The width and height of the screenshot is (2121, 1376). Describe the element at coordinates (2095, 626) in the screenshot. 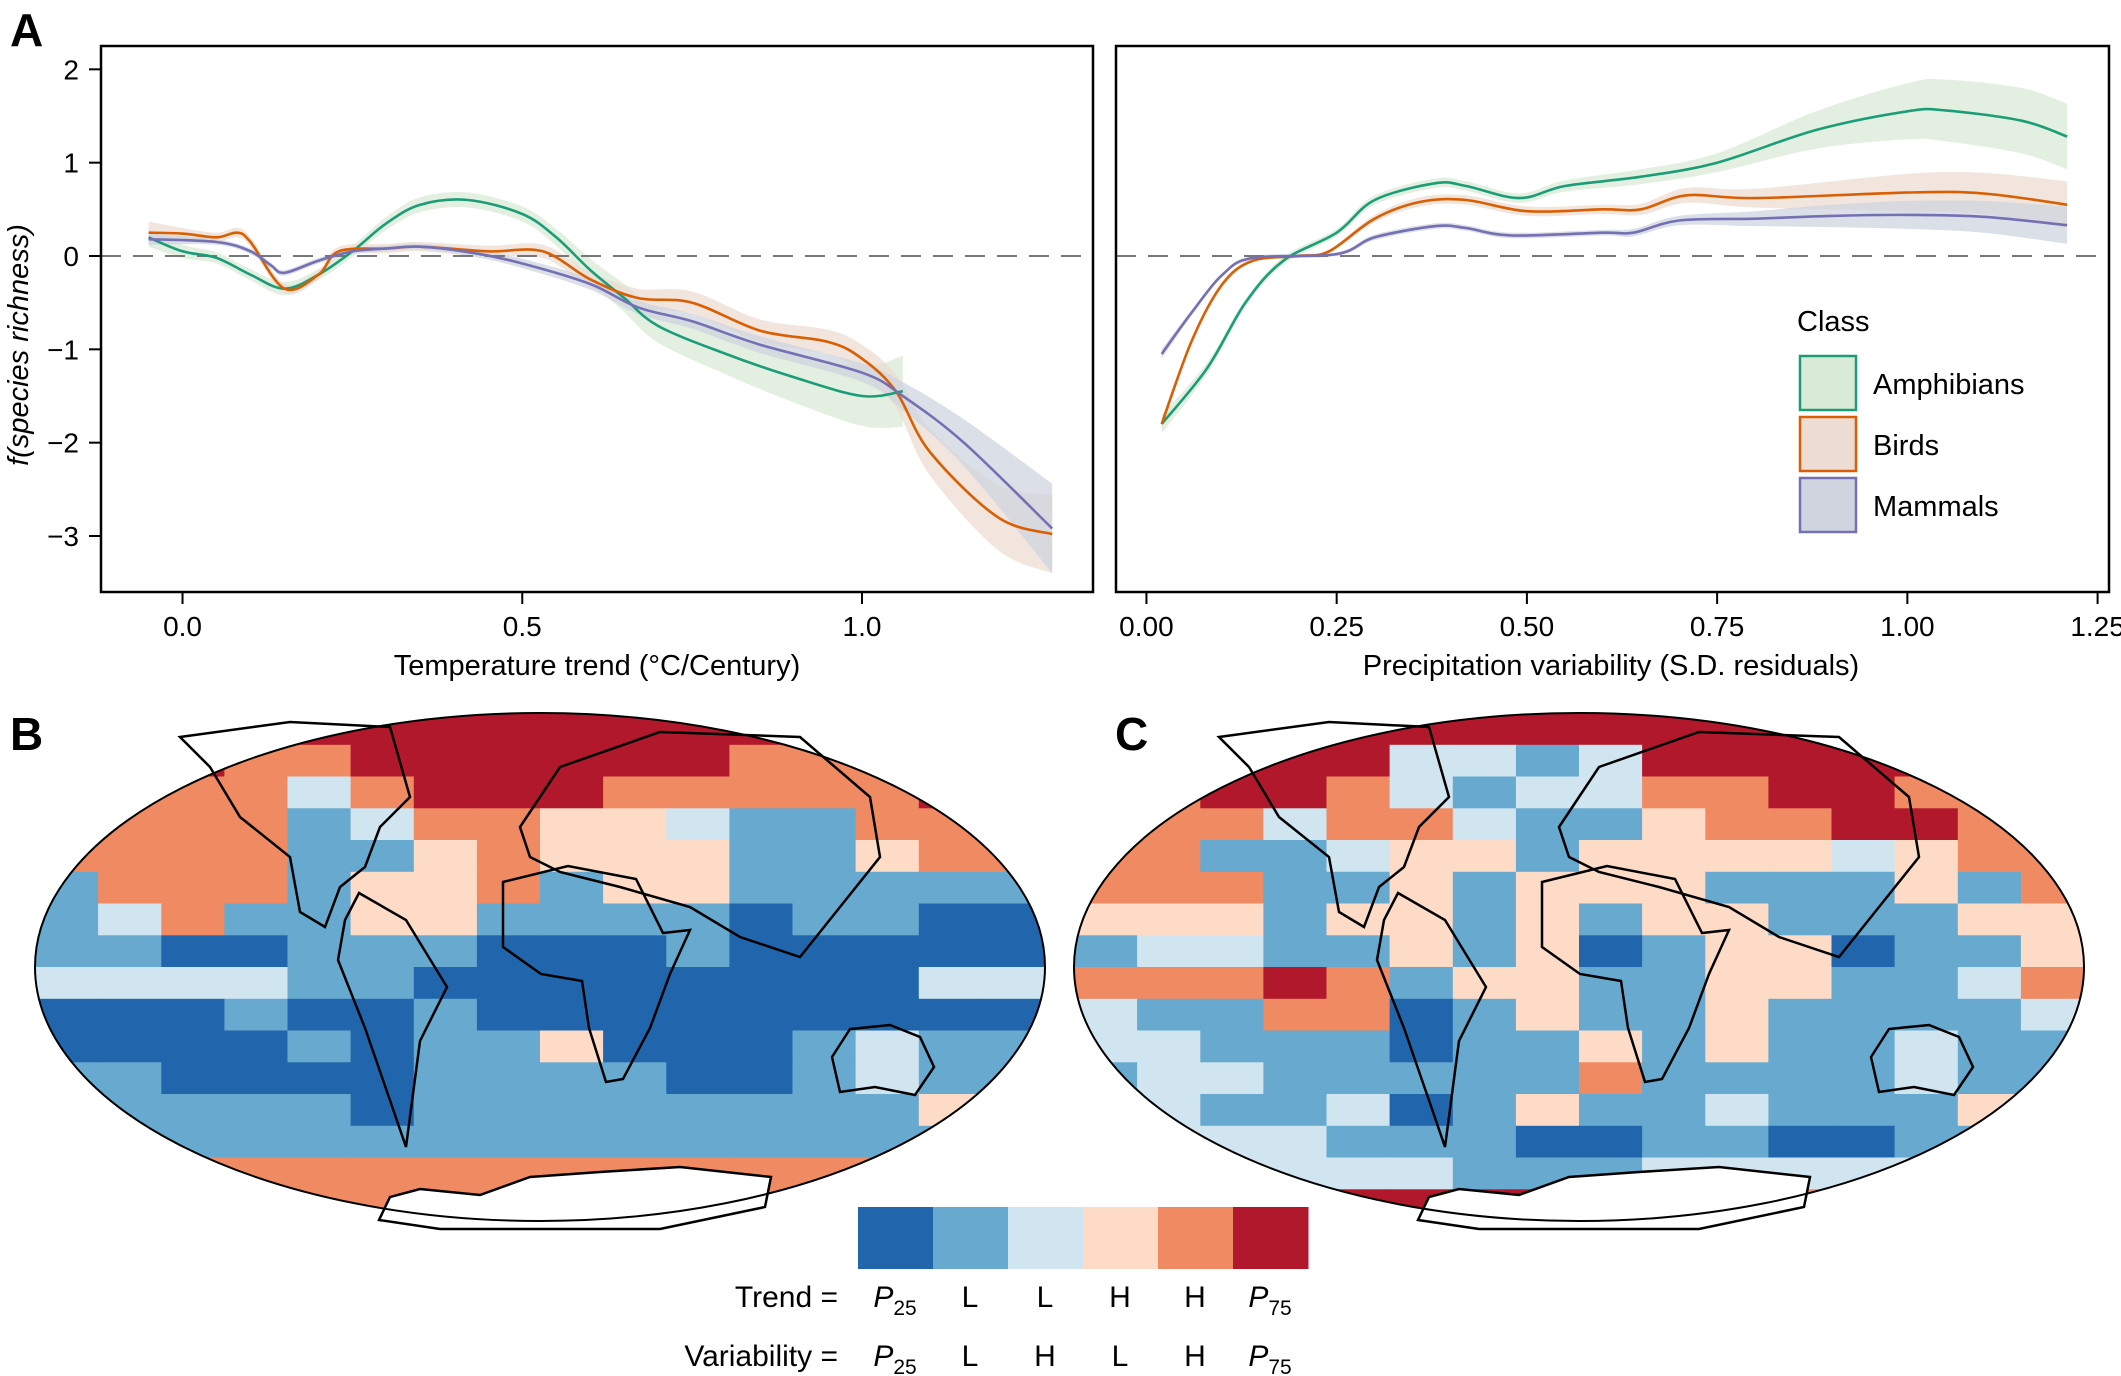

I see `x-tick-label: 1.25` at that location.